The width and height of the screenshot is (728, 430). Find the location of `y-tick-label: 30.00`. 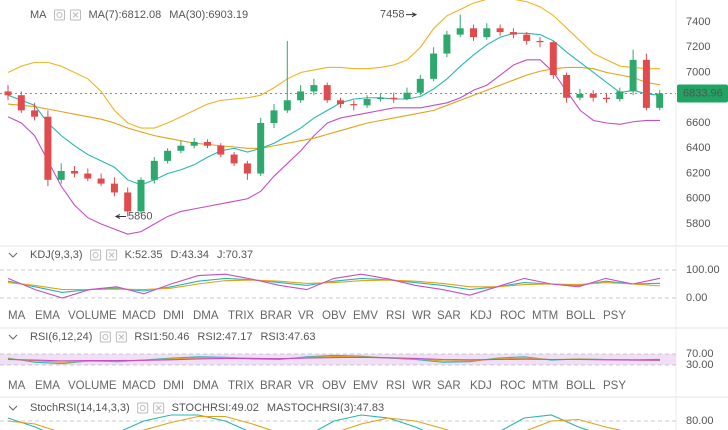

y-tick-label: 30.00 is located at coordinates (700, 365).